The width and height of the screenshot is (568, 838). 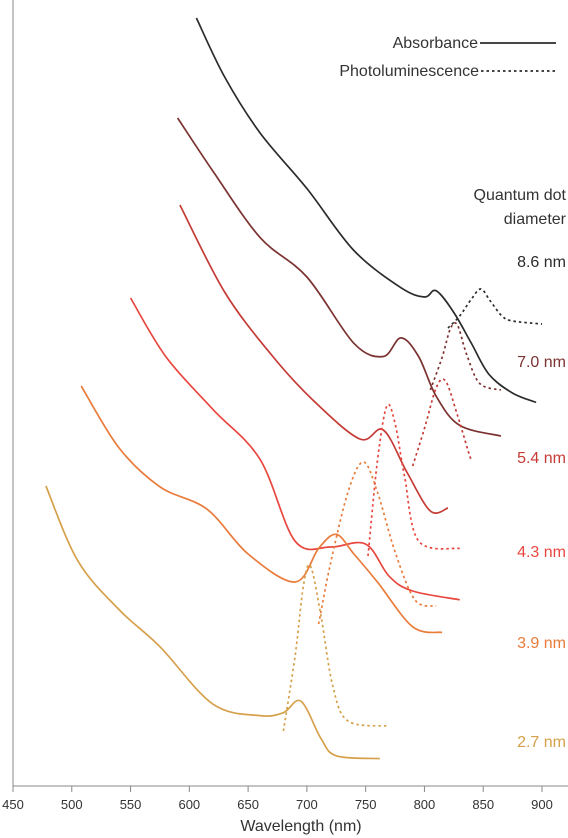 What do you see at coordinates (307, 804) in the screenshot?
I see `x-tick-label: 700` at bounding box center [307, 804].